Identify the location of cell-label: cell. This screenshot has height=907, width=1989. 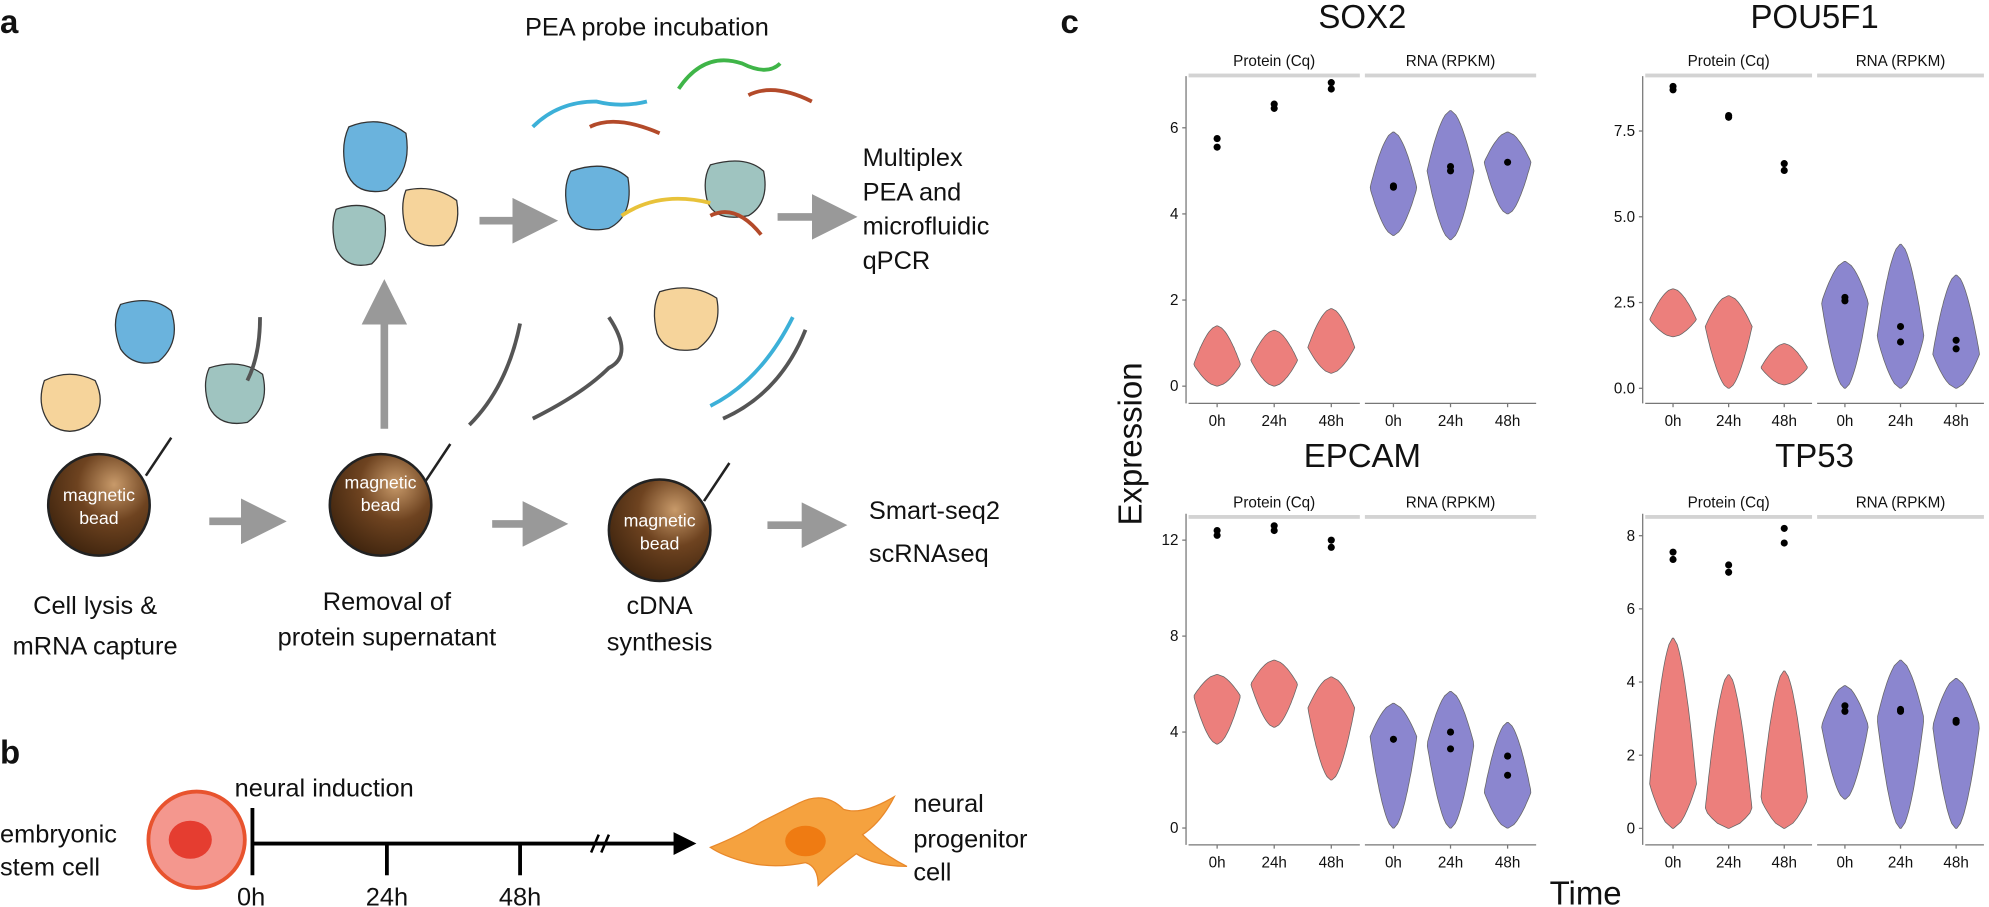
(932, 872).